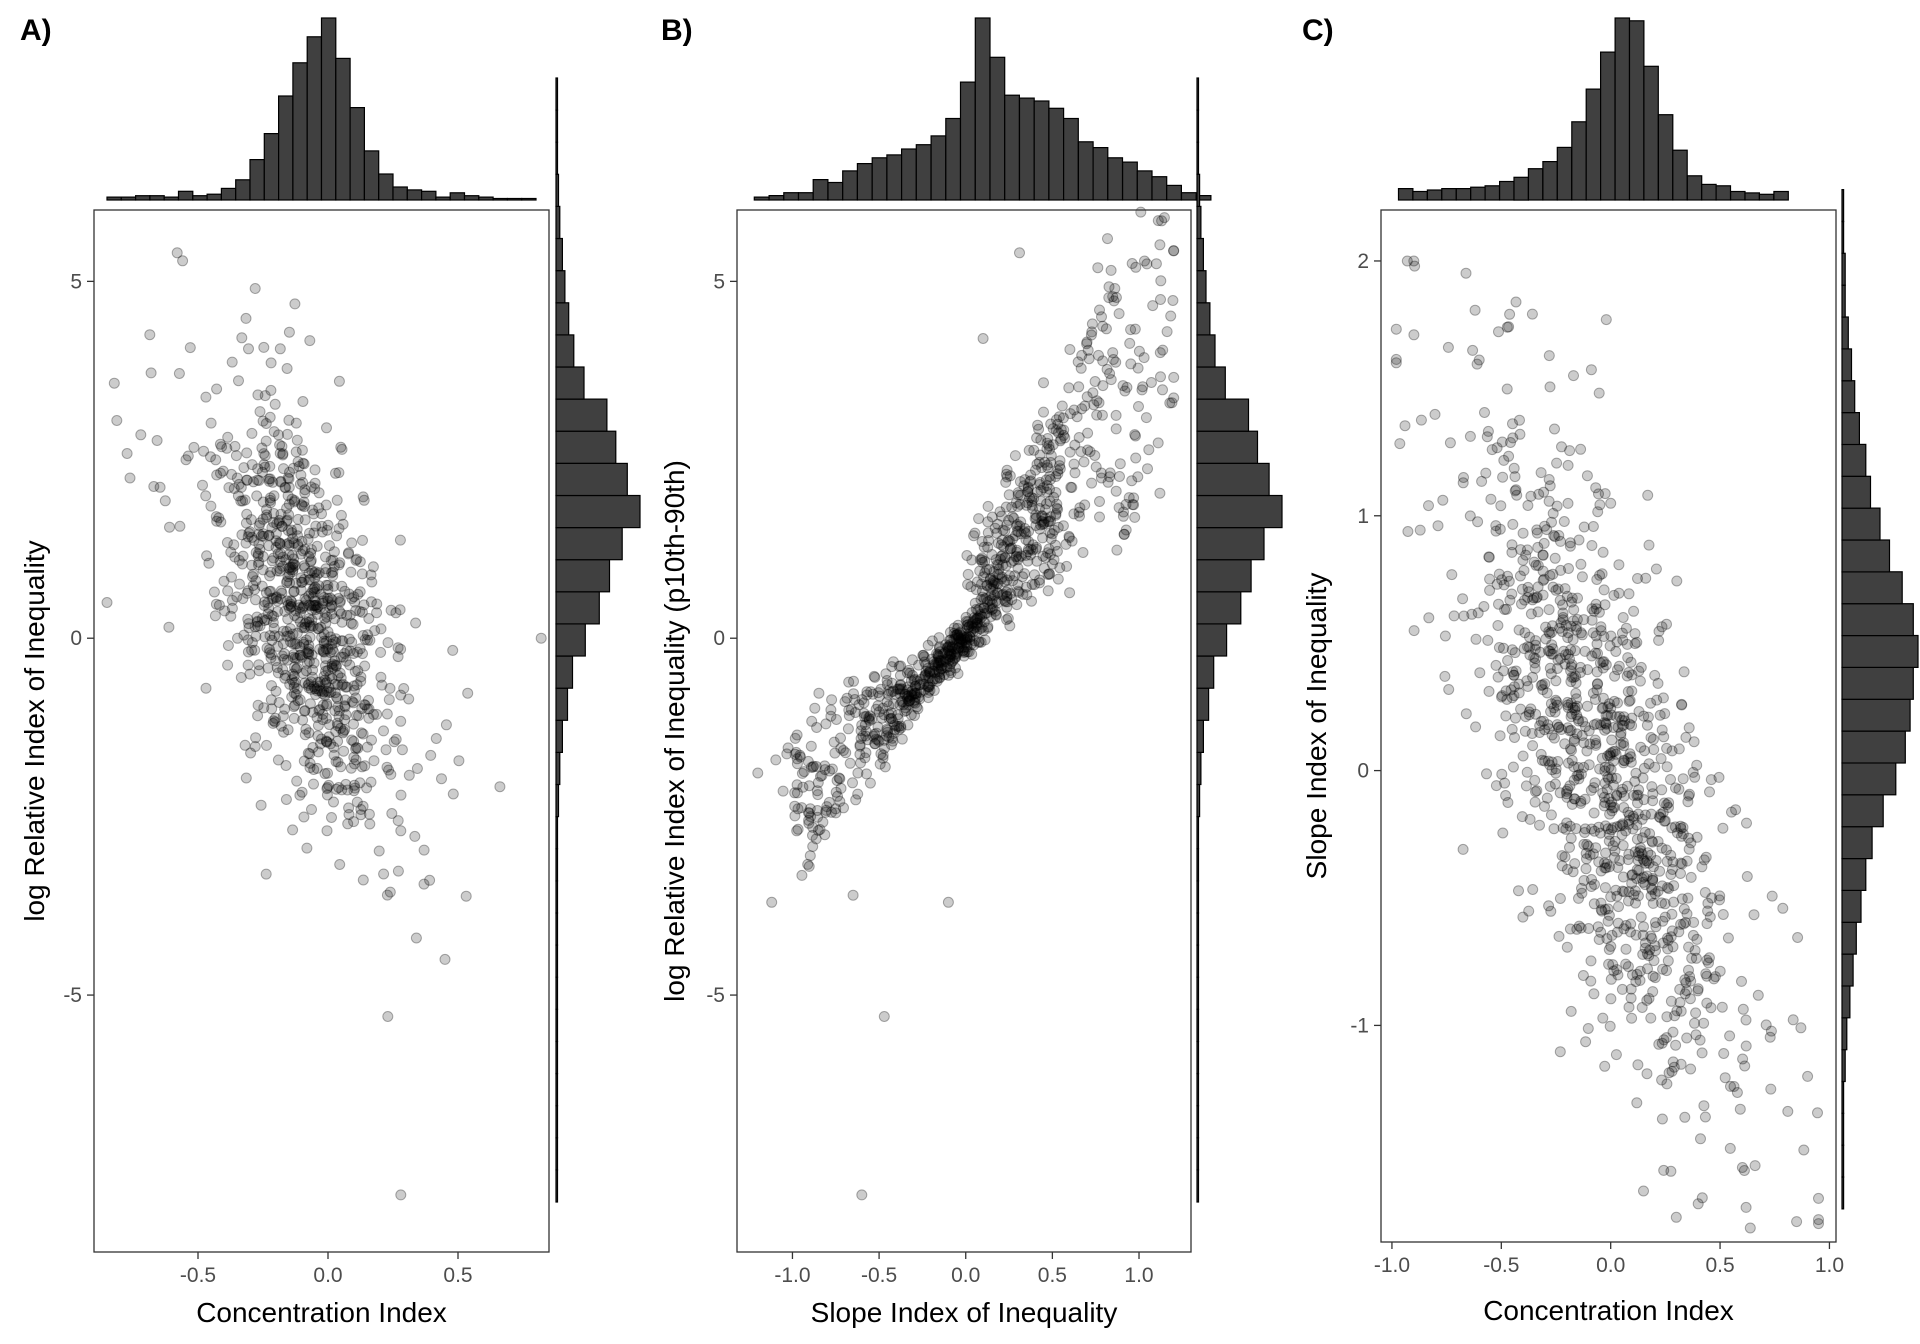 The height and width of the screenshot is (1344, 1920). Describe the element at coordinates (1880, 699) in the screenshot. I see `panel-c-right-histogram` at that location.